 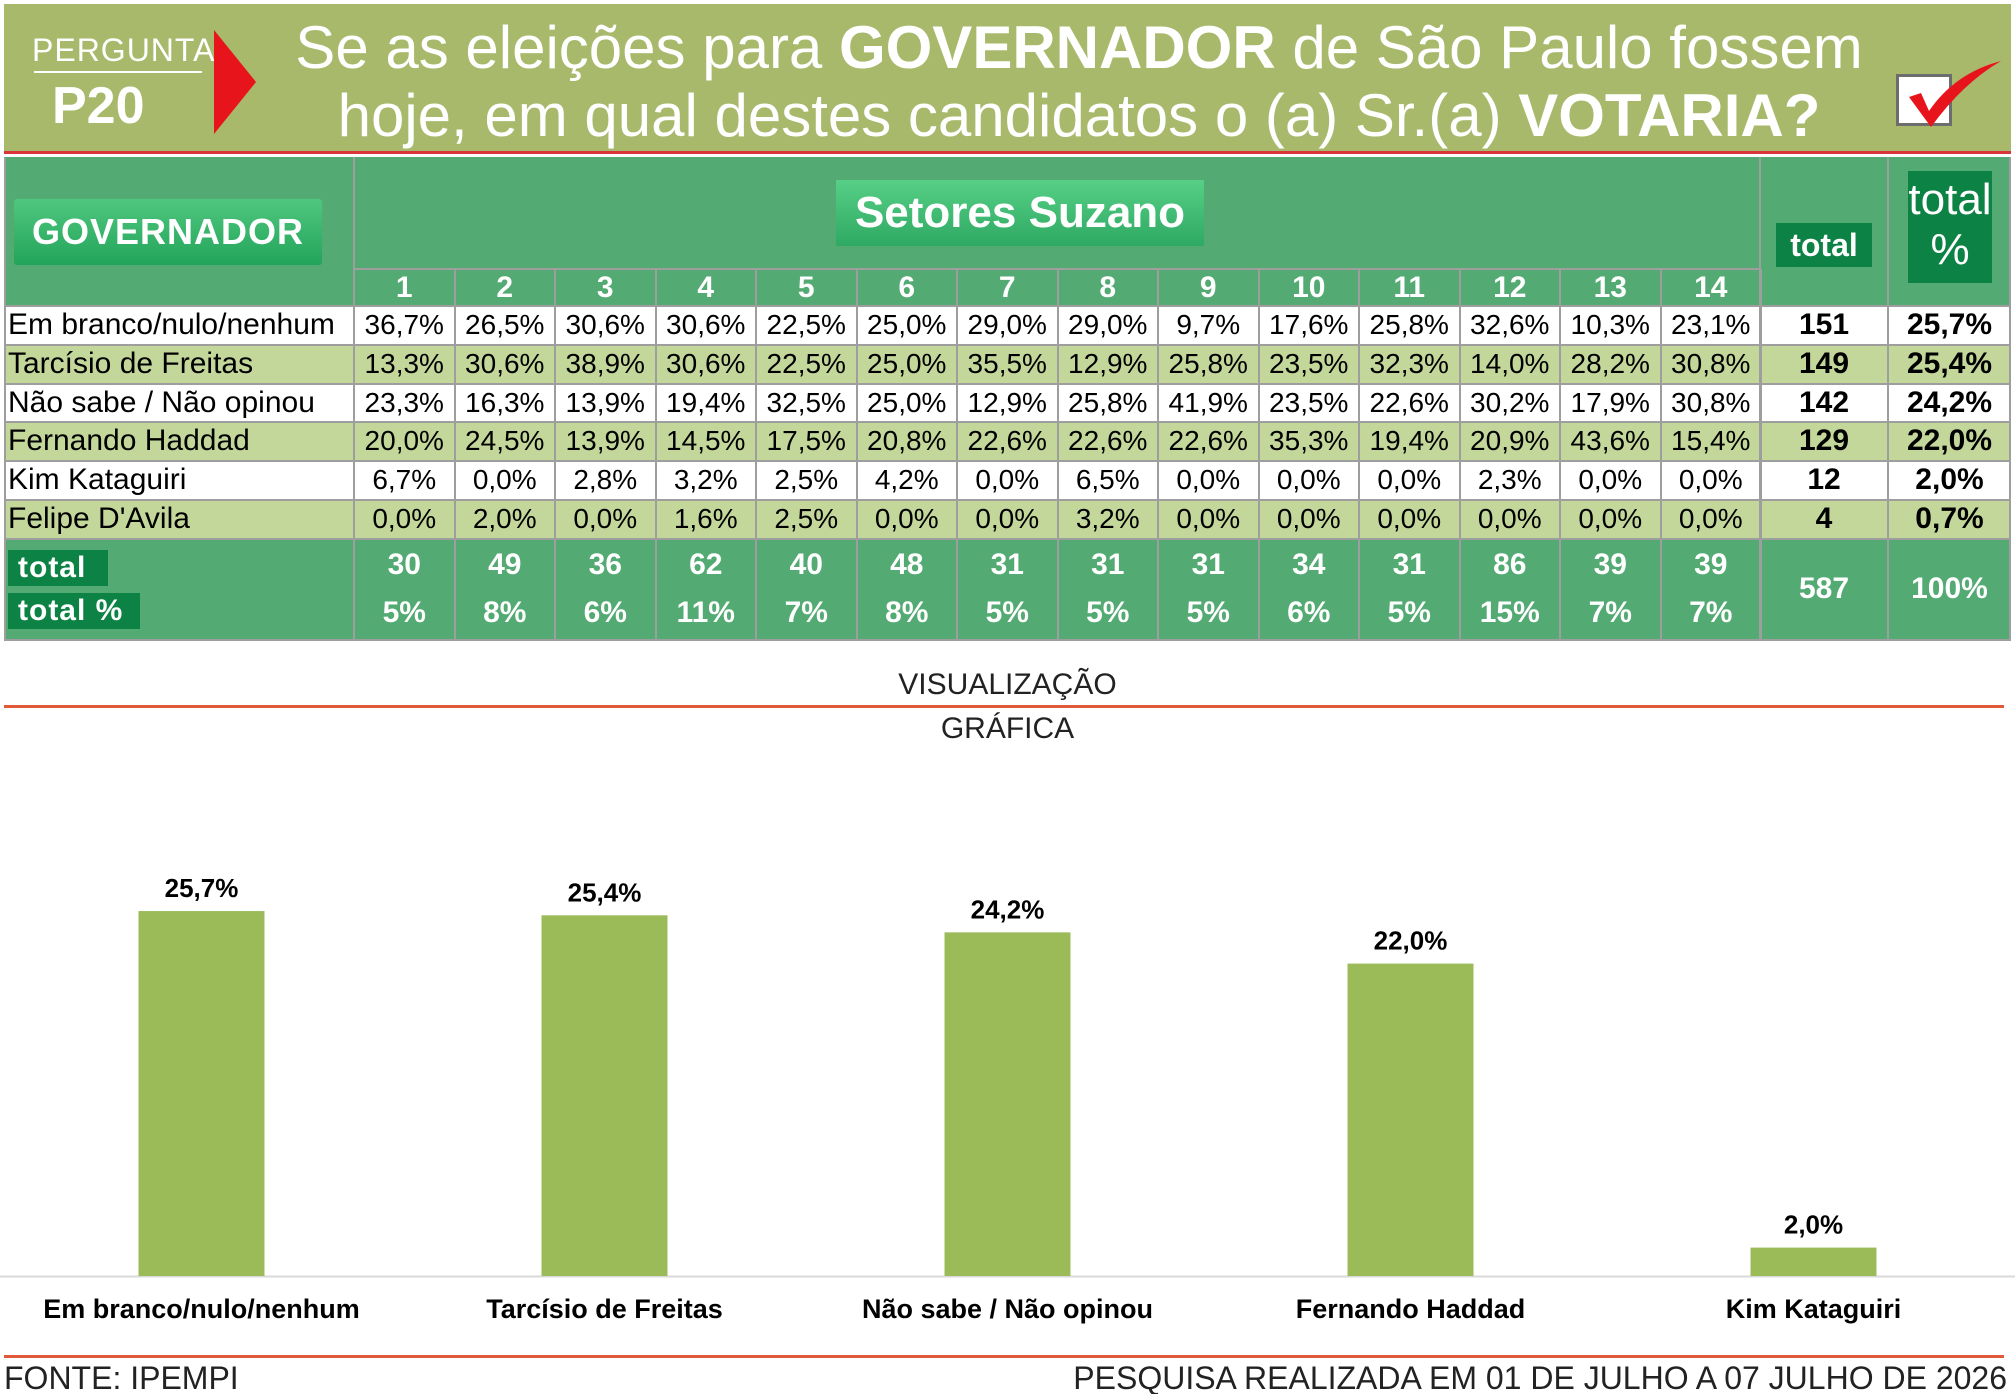 What do you see at coordinates (1004, 1356) in the screenshot?
I see `footer-divider` at bounding box center [1004, 1356].